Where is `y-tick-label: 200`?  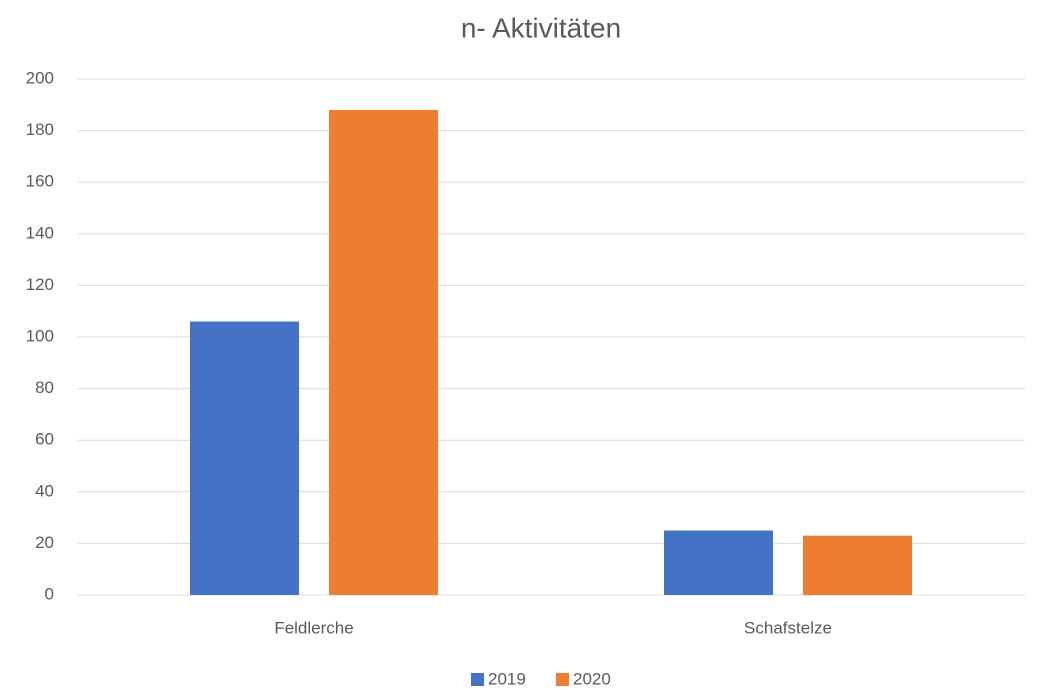
y-tick-label: 200 is located at coordinates (40, 77).